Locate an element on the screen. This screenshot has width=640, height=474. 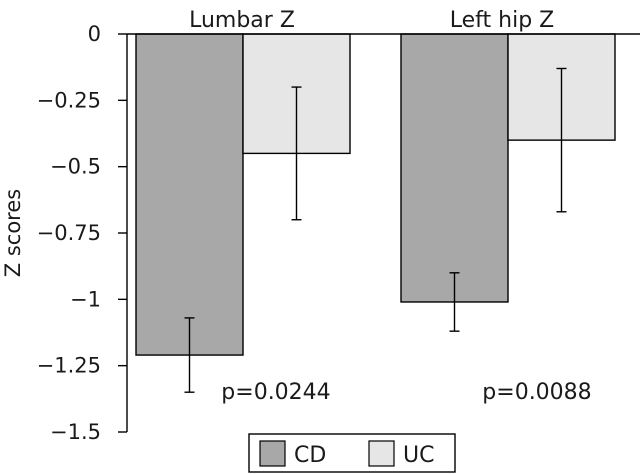
category-label-left-hip: Left hip Z is located at coordinates (502, 20).